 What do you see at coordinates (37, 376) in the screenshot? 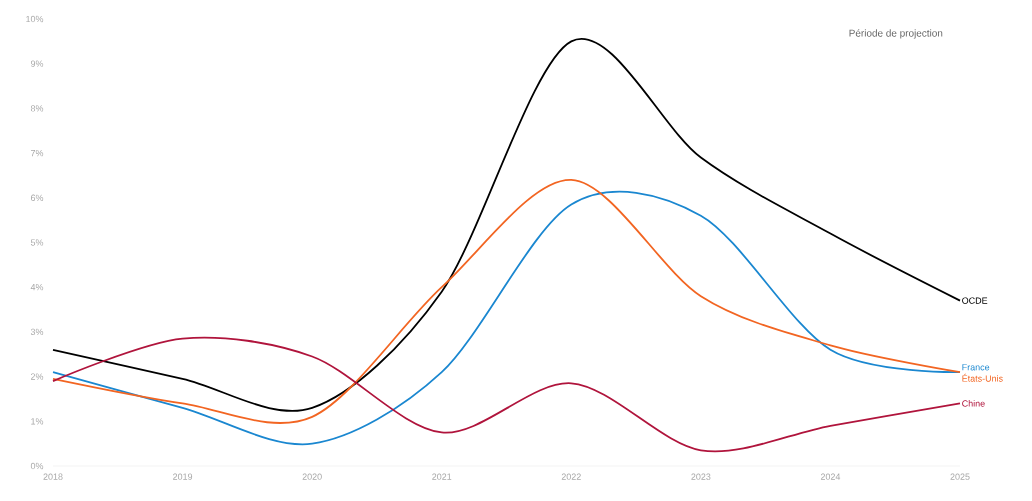
I see `y-tick-label: 2%` at bounding box center [37, 376].